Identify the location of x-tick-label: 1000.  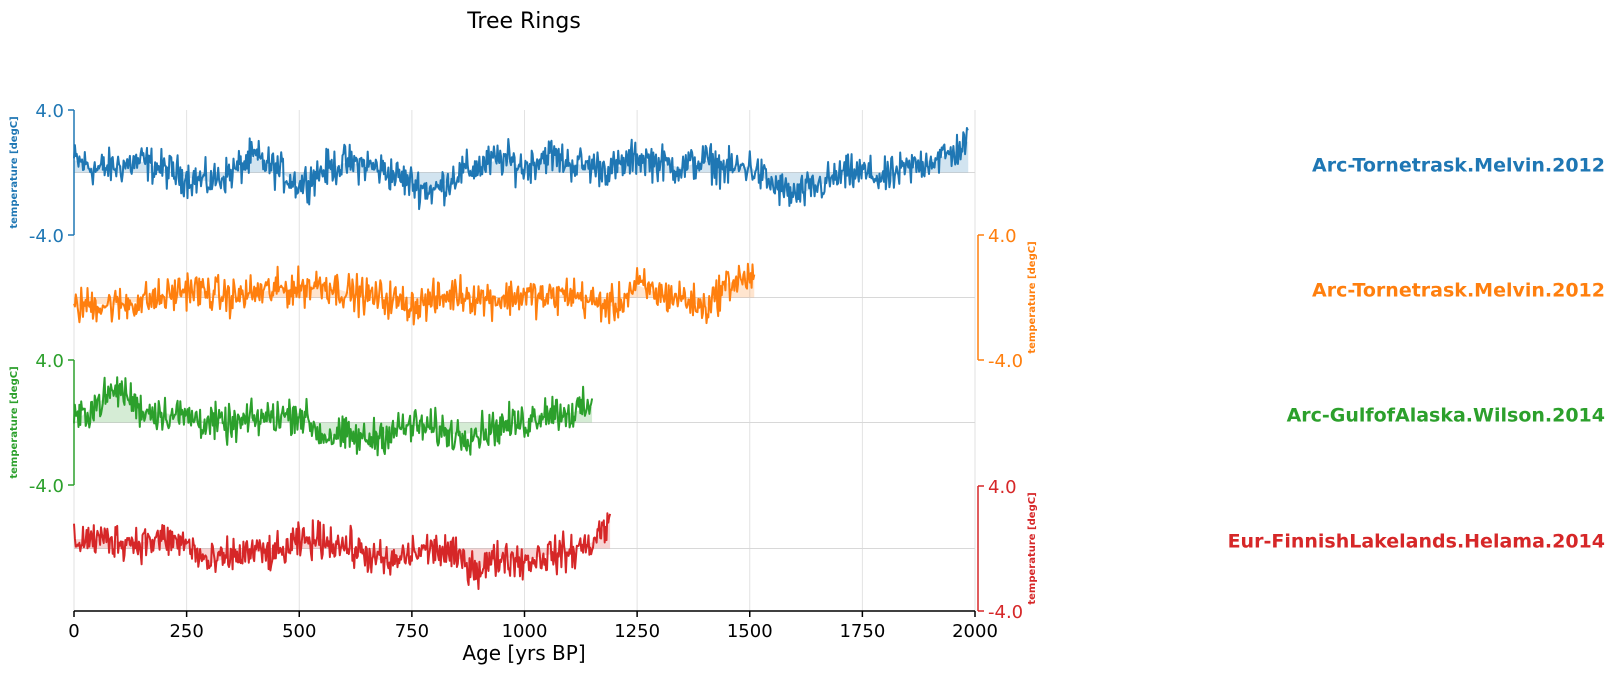
(525, 631).